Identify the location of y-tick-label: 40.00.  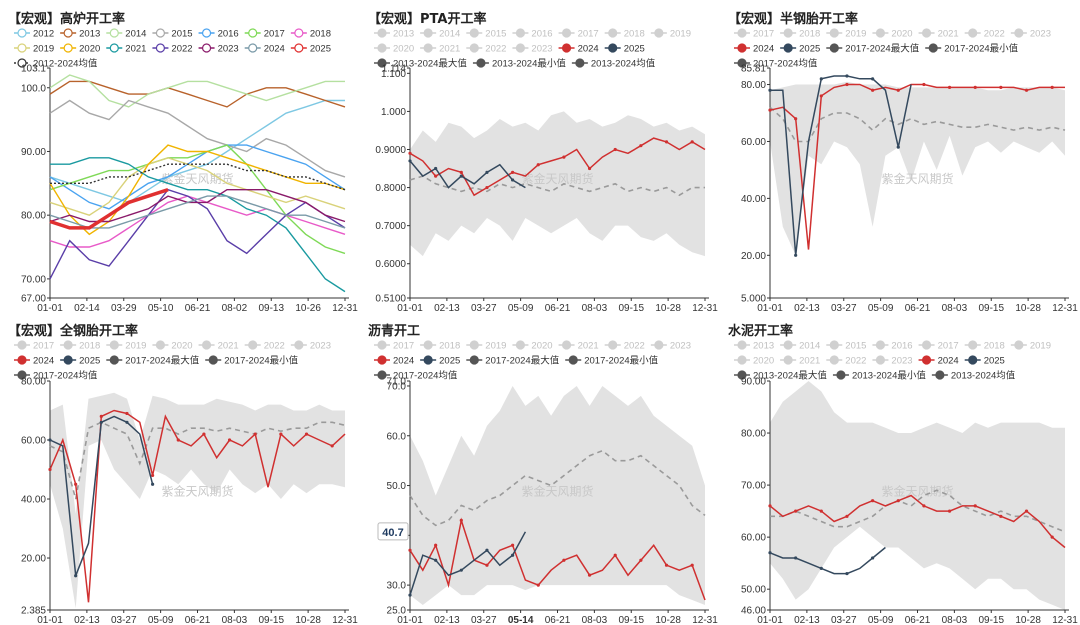
(33, 500).